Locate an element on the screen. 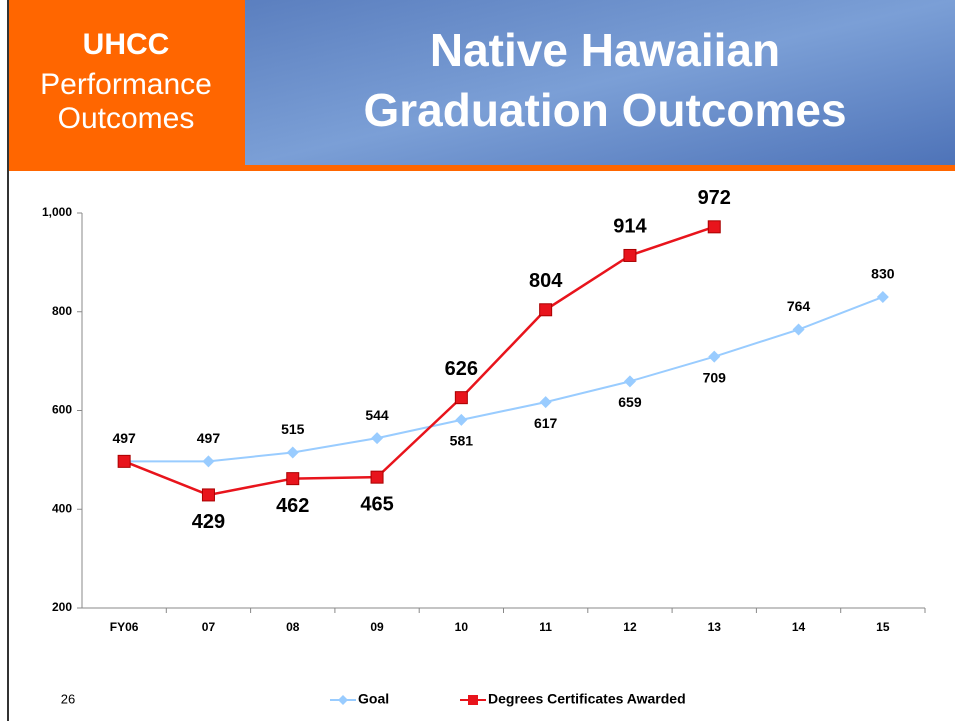  goal-label: 544 is located at coordinates (377, 415).